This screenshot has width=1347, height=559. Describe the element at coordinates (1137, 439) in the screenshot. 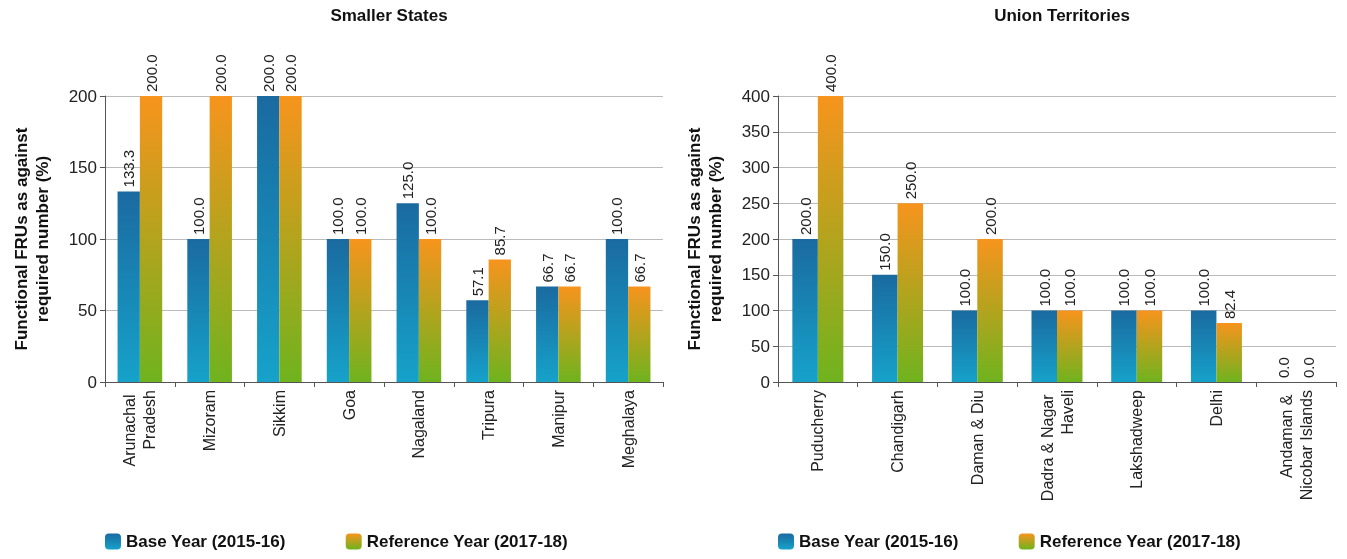

I see `x-tick-label: Lakshadweep` at that location.